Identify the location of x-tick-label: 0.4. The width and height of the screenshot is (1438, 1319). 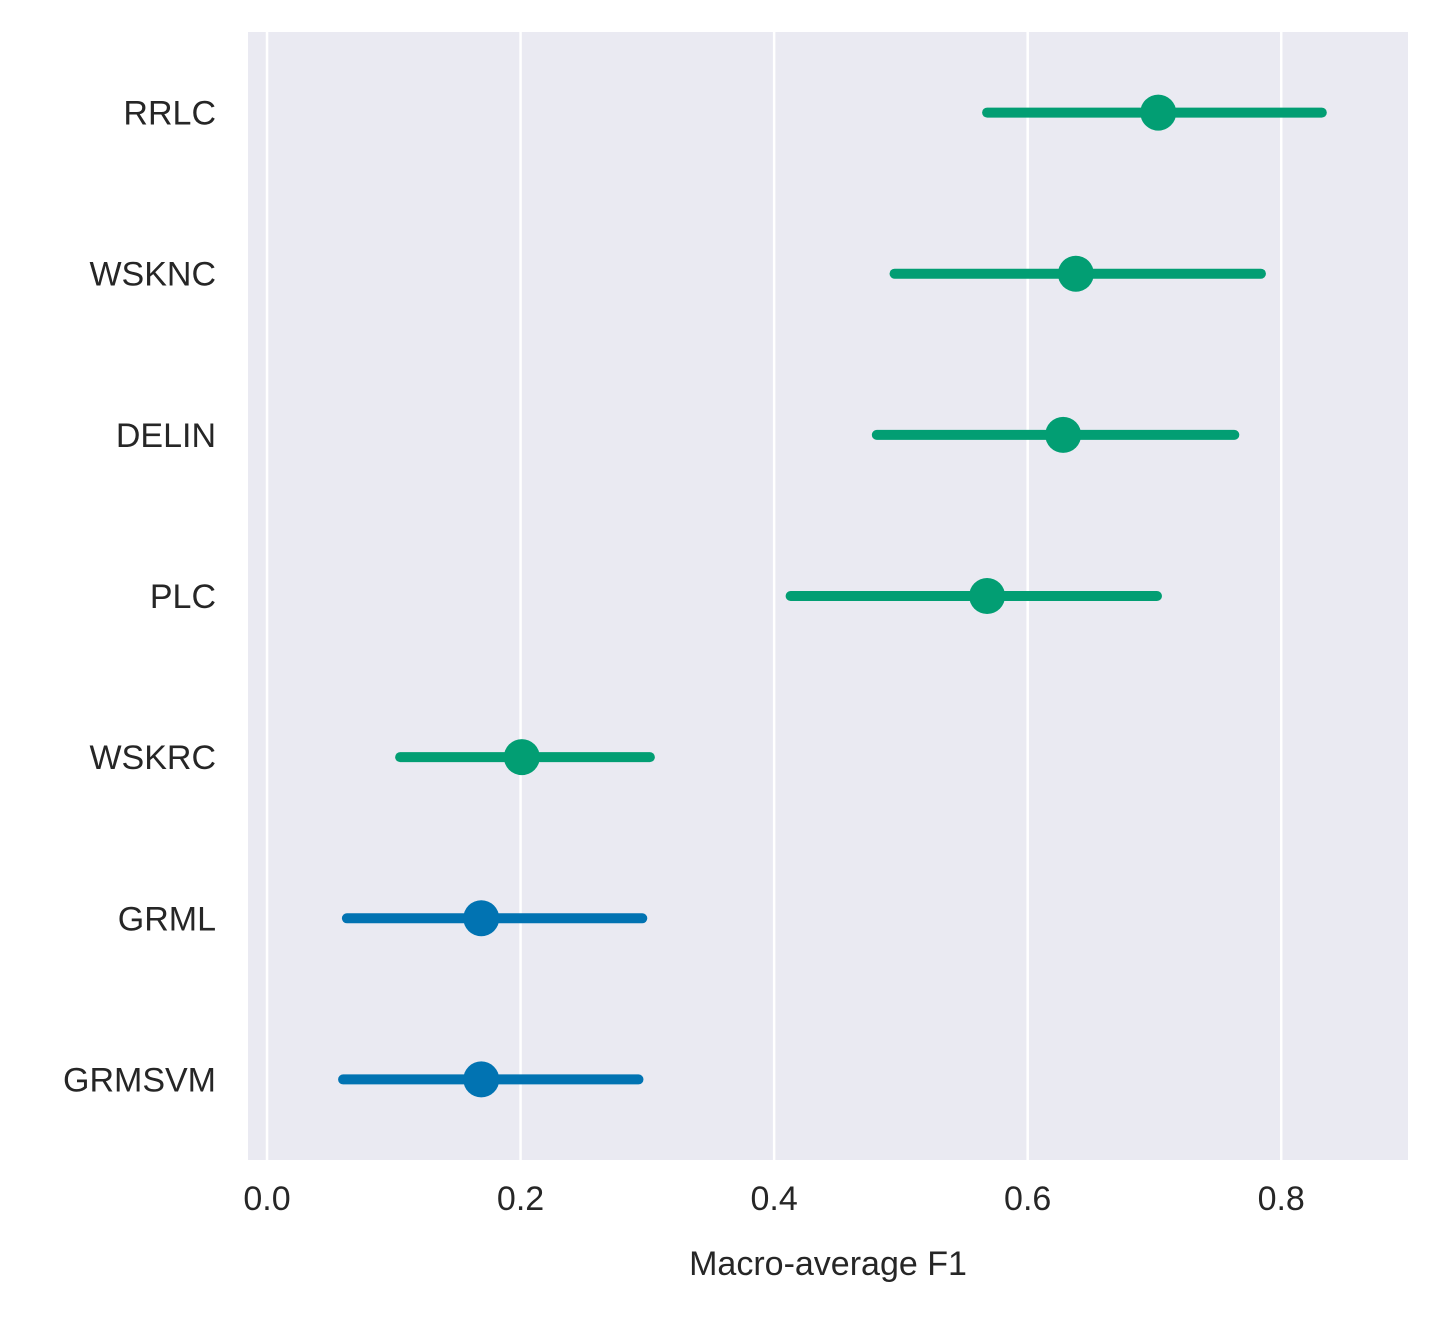
(773, 1199).